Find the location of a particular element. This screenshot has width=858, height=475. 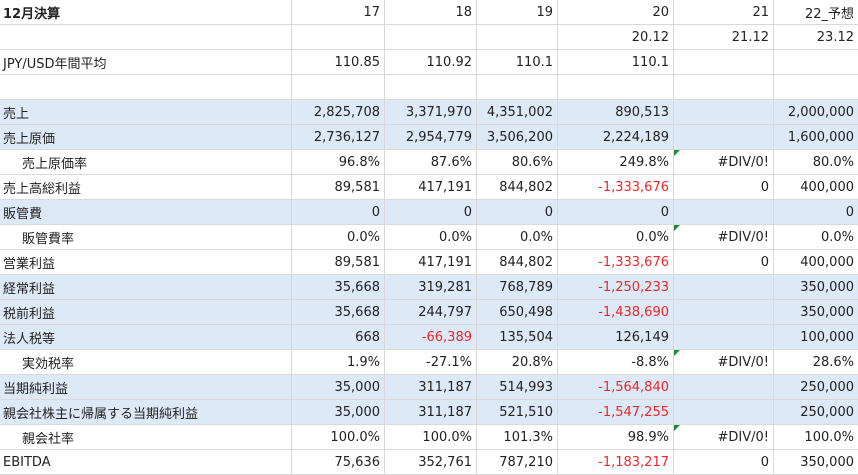

value-cell-col-17: 2,825,708 is located at coordinates (338, 112).